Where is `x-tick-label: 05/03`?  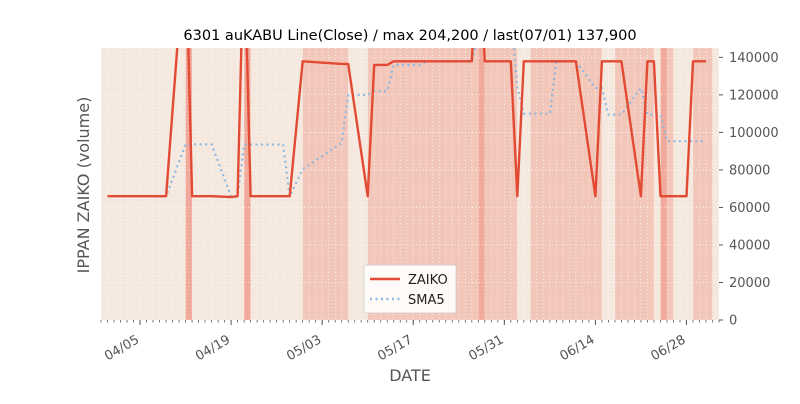
x-tick-label: 05/03 is located at coordinates (304, 348).